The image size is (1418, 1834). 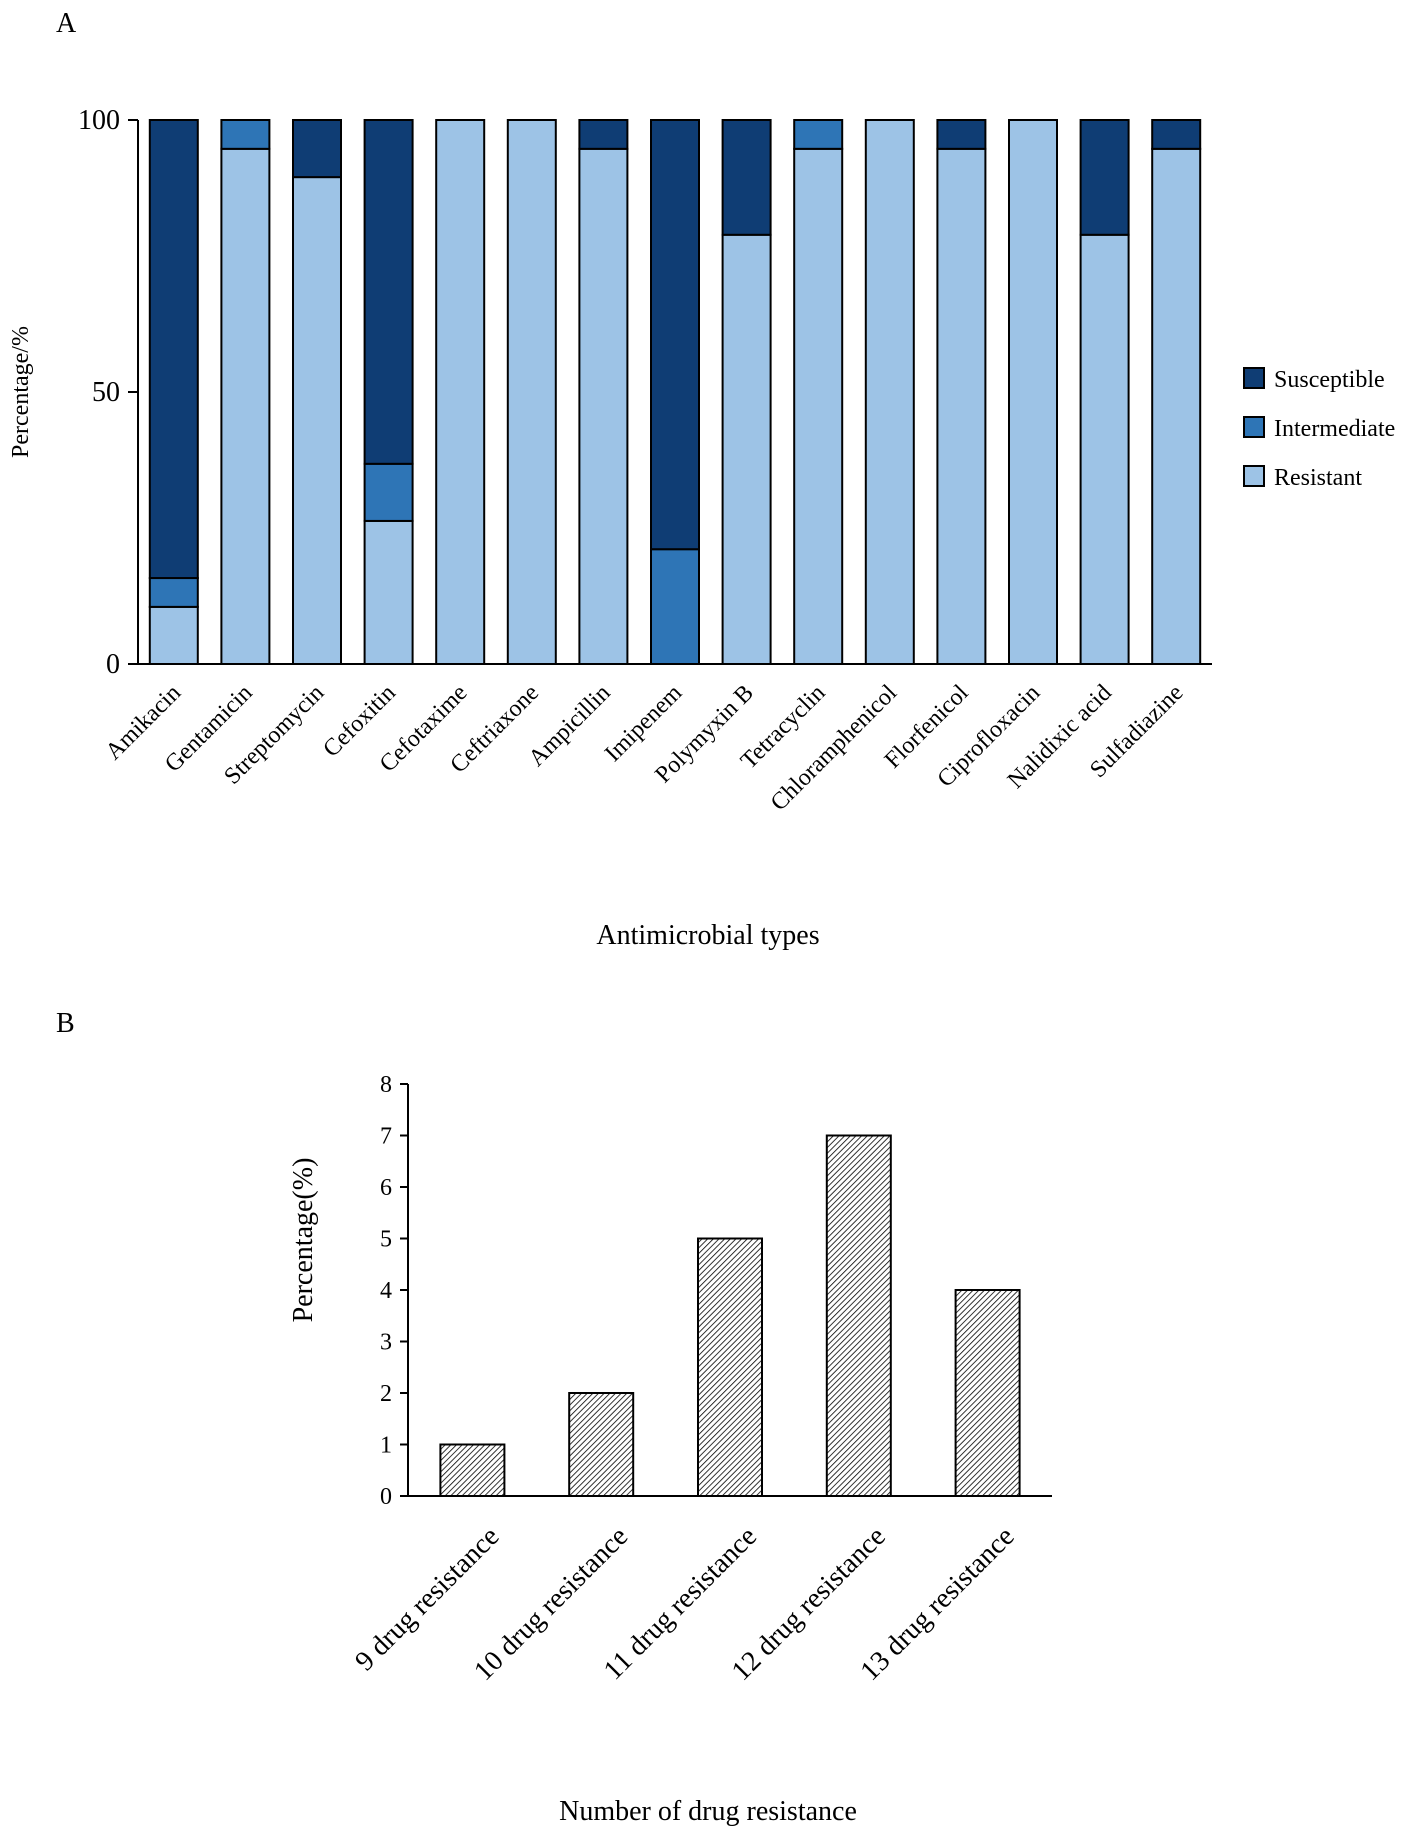 What do you see at coordinates (987, 1393) in the screenshot?
I see `bar-13-drug-resistance` at bounding box center [987, 1393].